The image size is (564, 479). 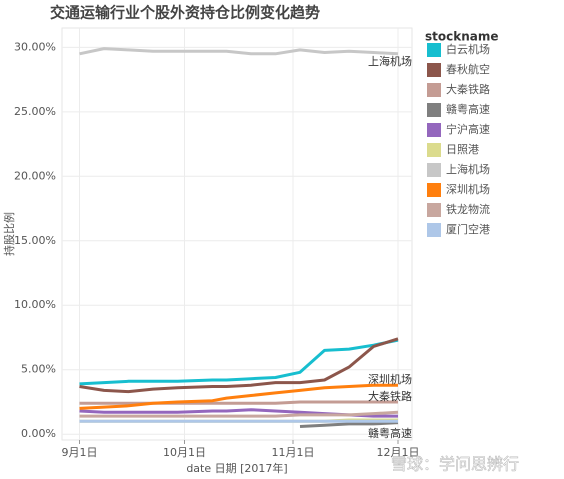 I want to click on y-tick-label: 25.00%, so click(x=35, y=111).